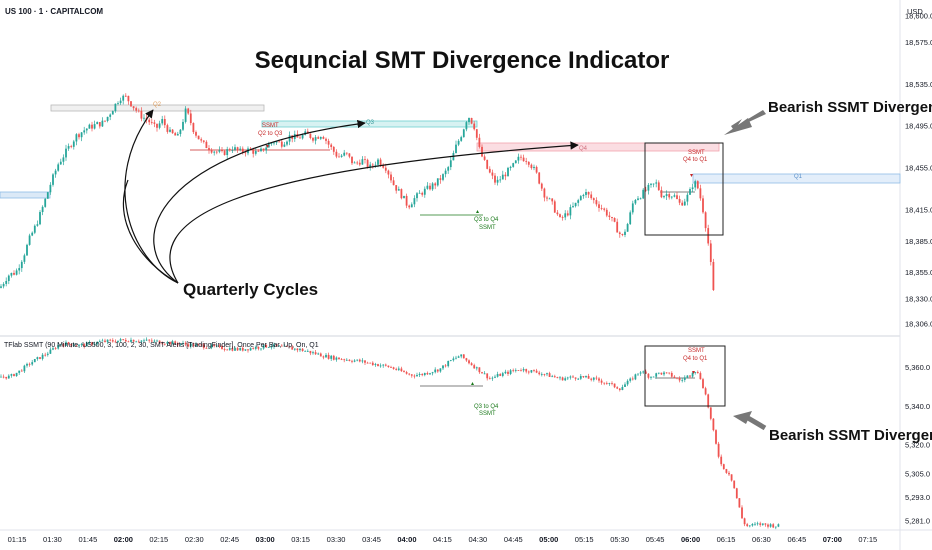 This screenshot has width=932, height=550. Describe the element at coordinates (918, 209) in the screenshot. I see `price-tick-label: 18,415.0` at that location.